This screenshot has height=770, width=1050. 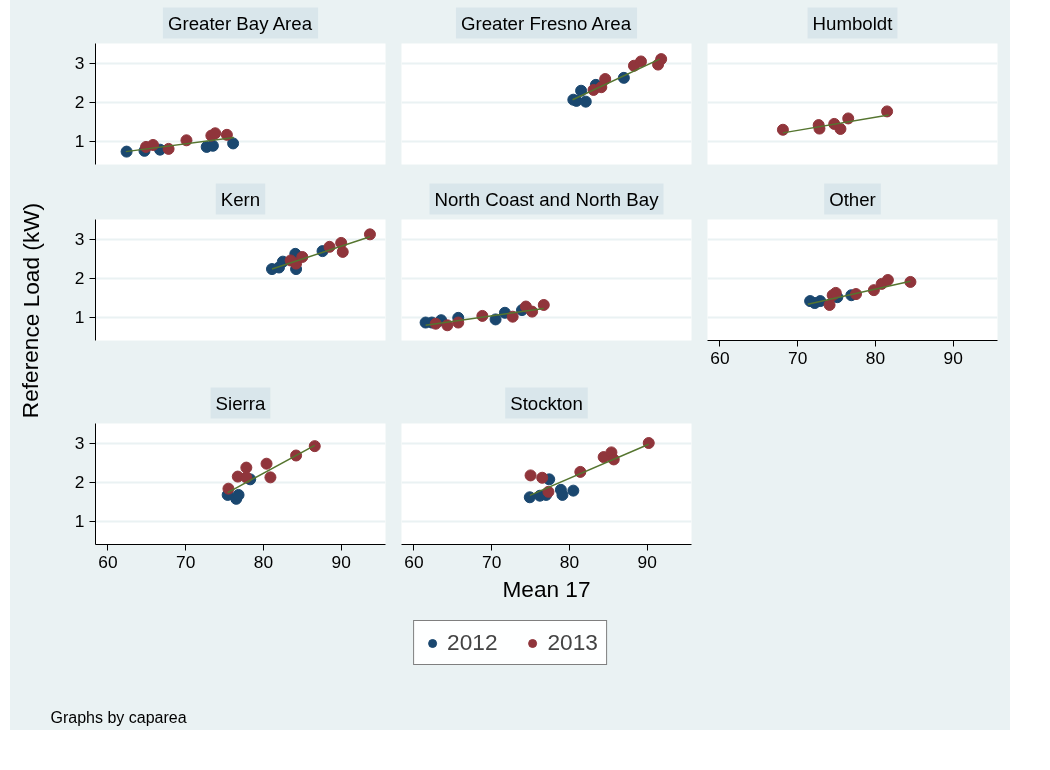 What do you see at coordinates (853, 23) in the screenshot?
I see `chart-title: Humboldt` at bounding box center [853, 23].